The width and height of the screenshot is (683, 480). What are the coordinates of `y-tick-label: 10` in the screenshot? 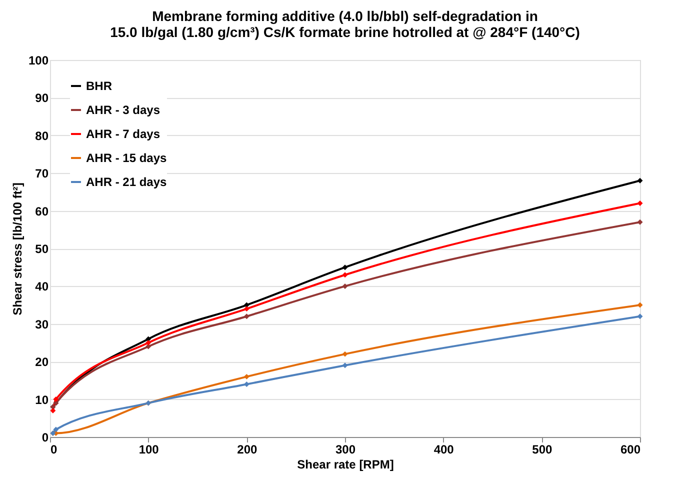 It's located at (42, 399).